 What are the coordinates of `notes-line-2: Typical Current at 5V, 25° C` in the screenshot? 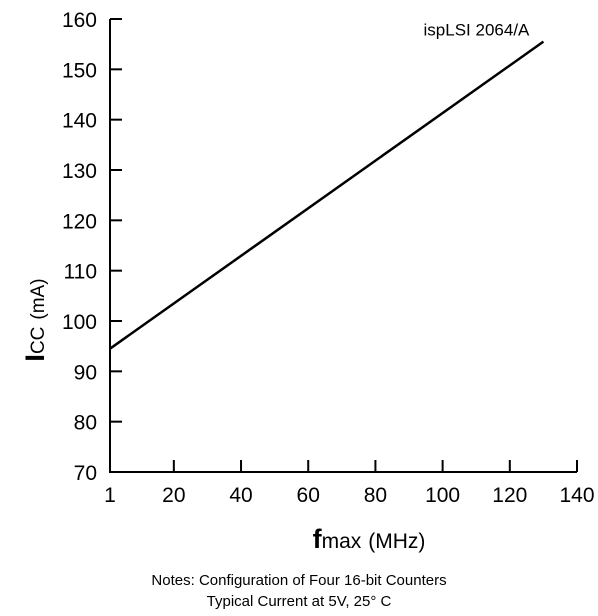 It's located at (299, 601).